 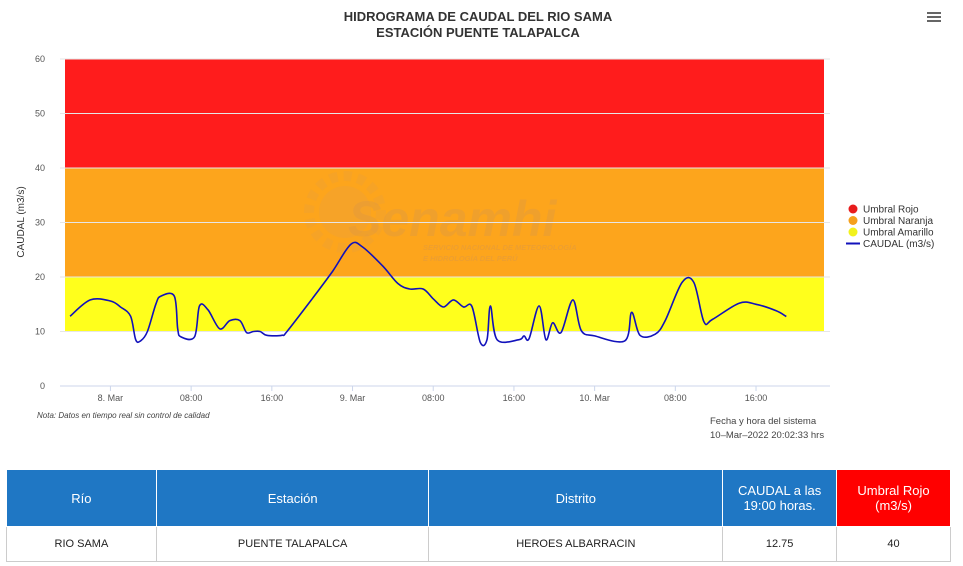 I want to click on chart-menu-button, so click(x=934, y=19).